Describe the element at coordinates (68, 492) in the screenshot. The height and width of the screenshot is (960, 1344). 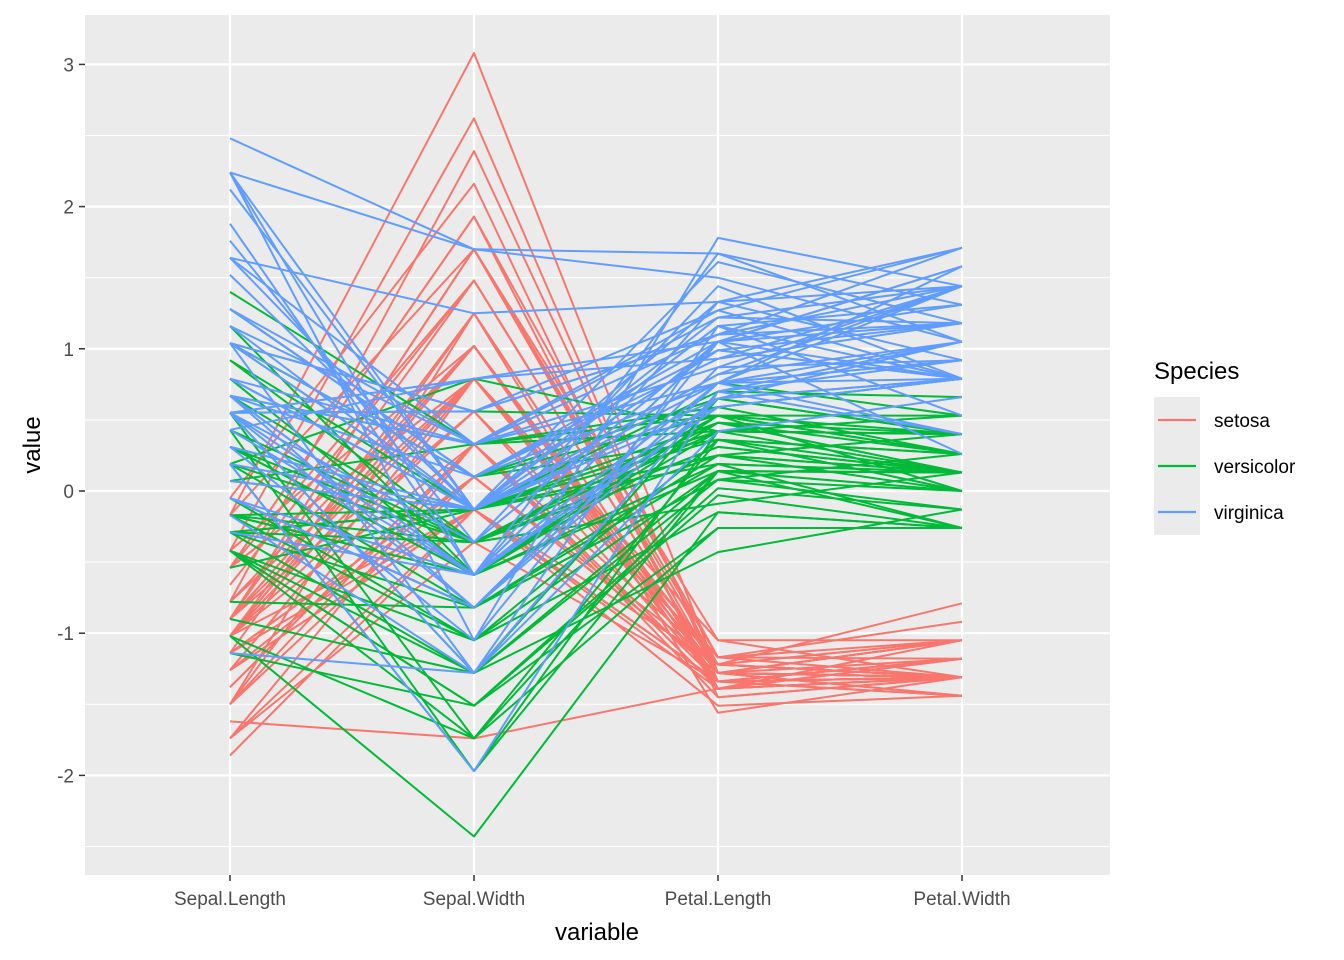
I see `y-tick-label: 0` at that location.